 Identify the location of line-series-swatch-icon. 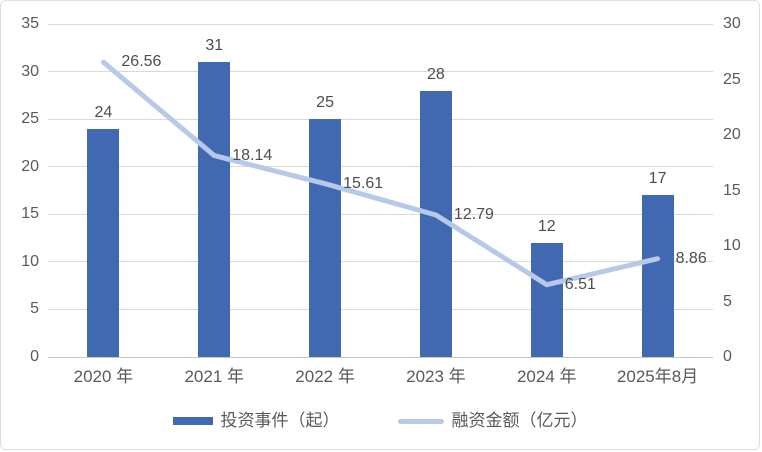
(420, 421).